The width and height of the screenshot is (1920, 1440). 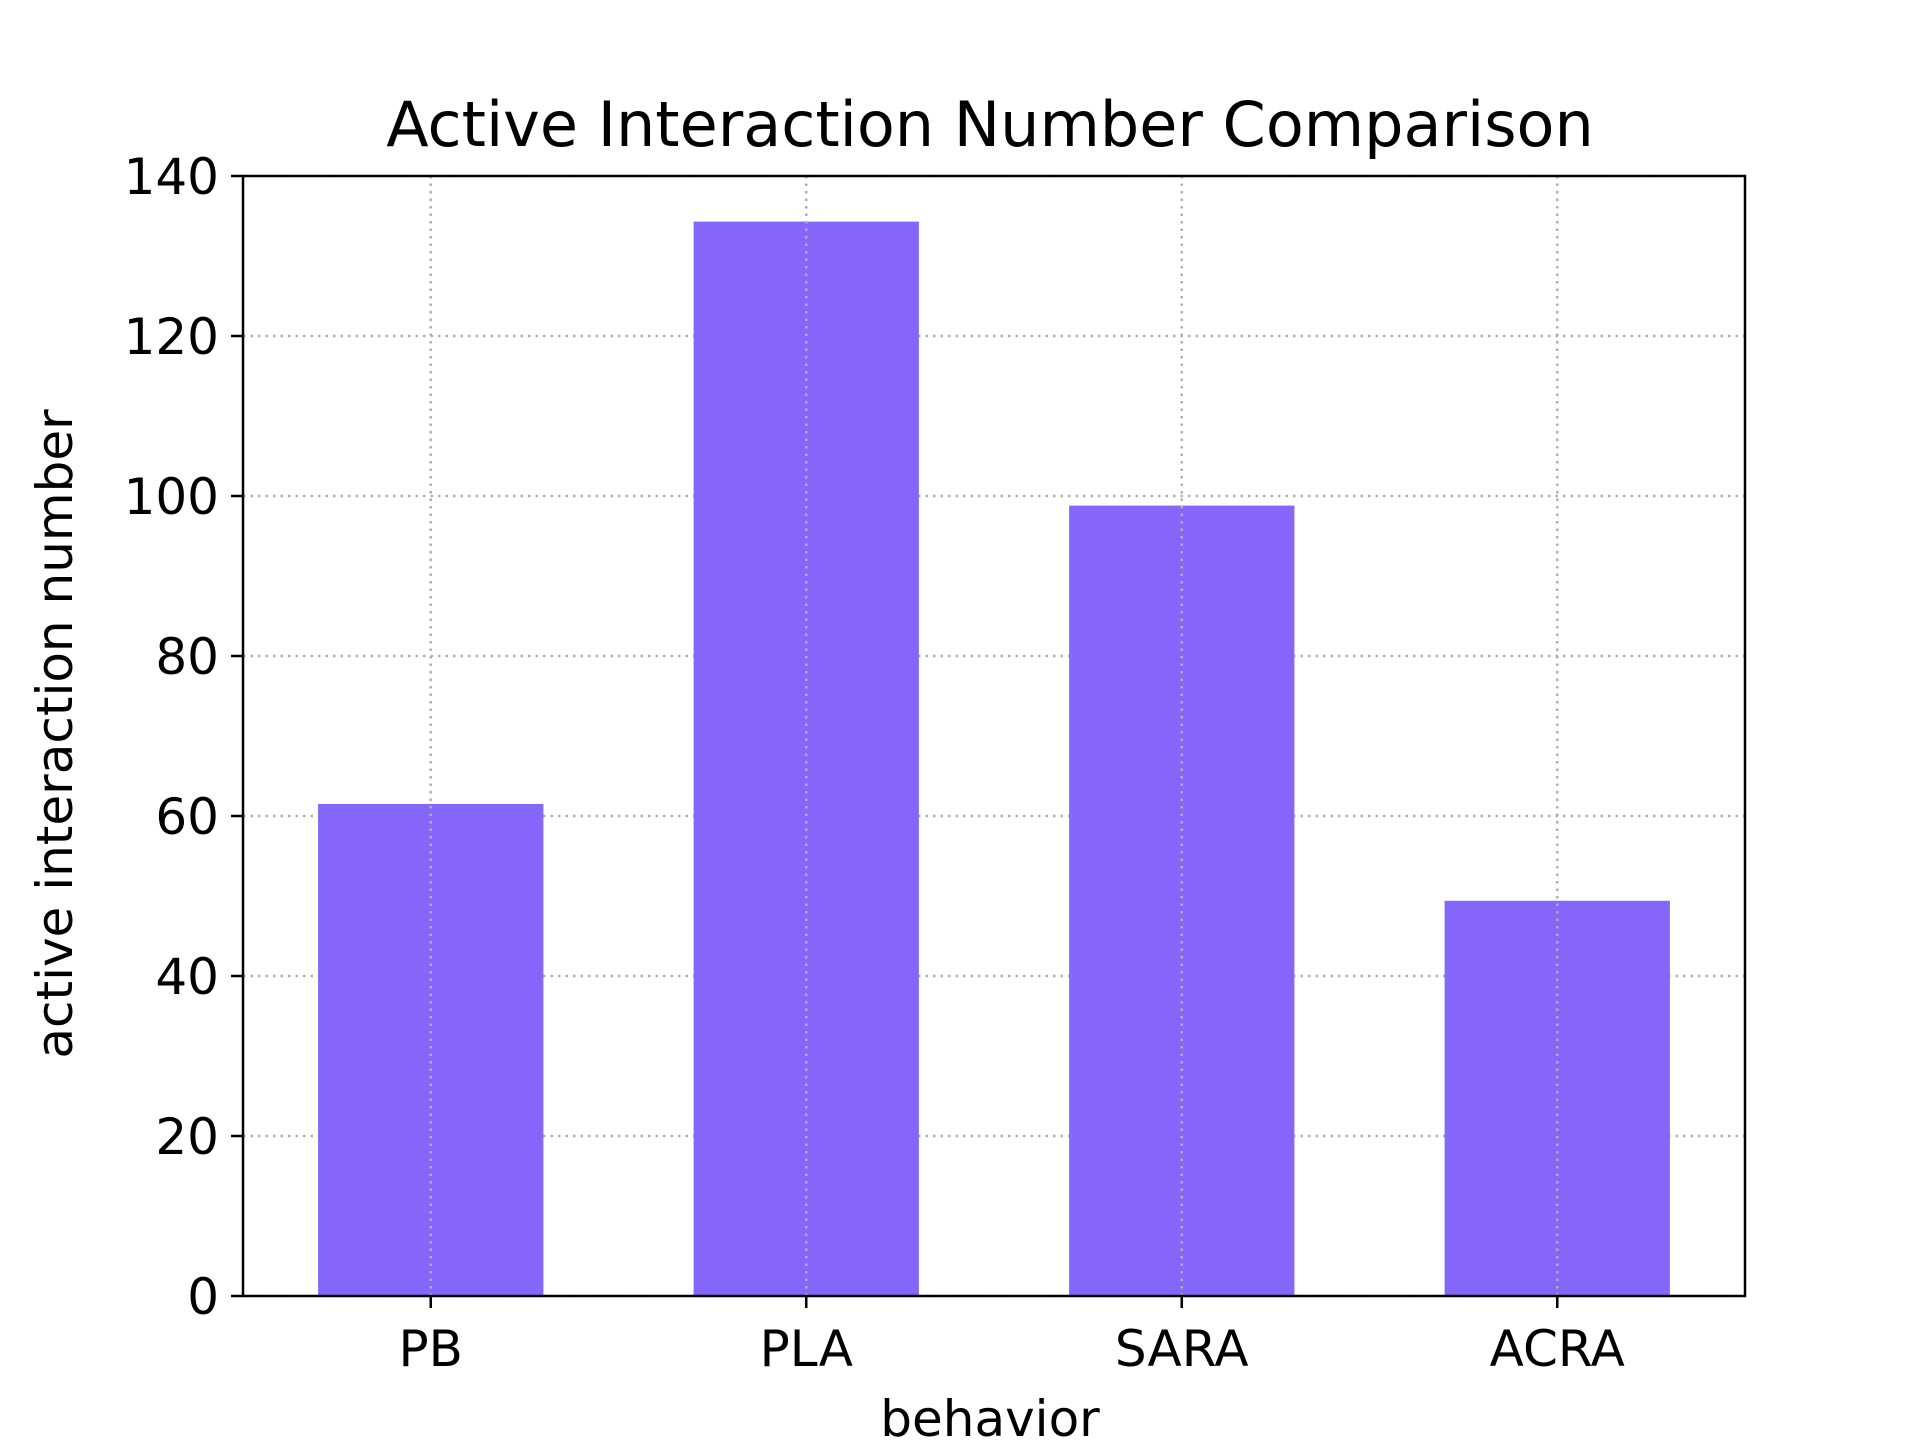 I want to click on y-tick-label: 140, so click(x=171, y=177).